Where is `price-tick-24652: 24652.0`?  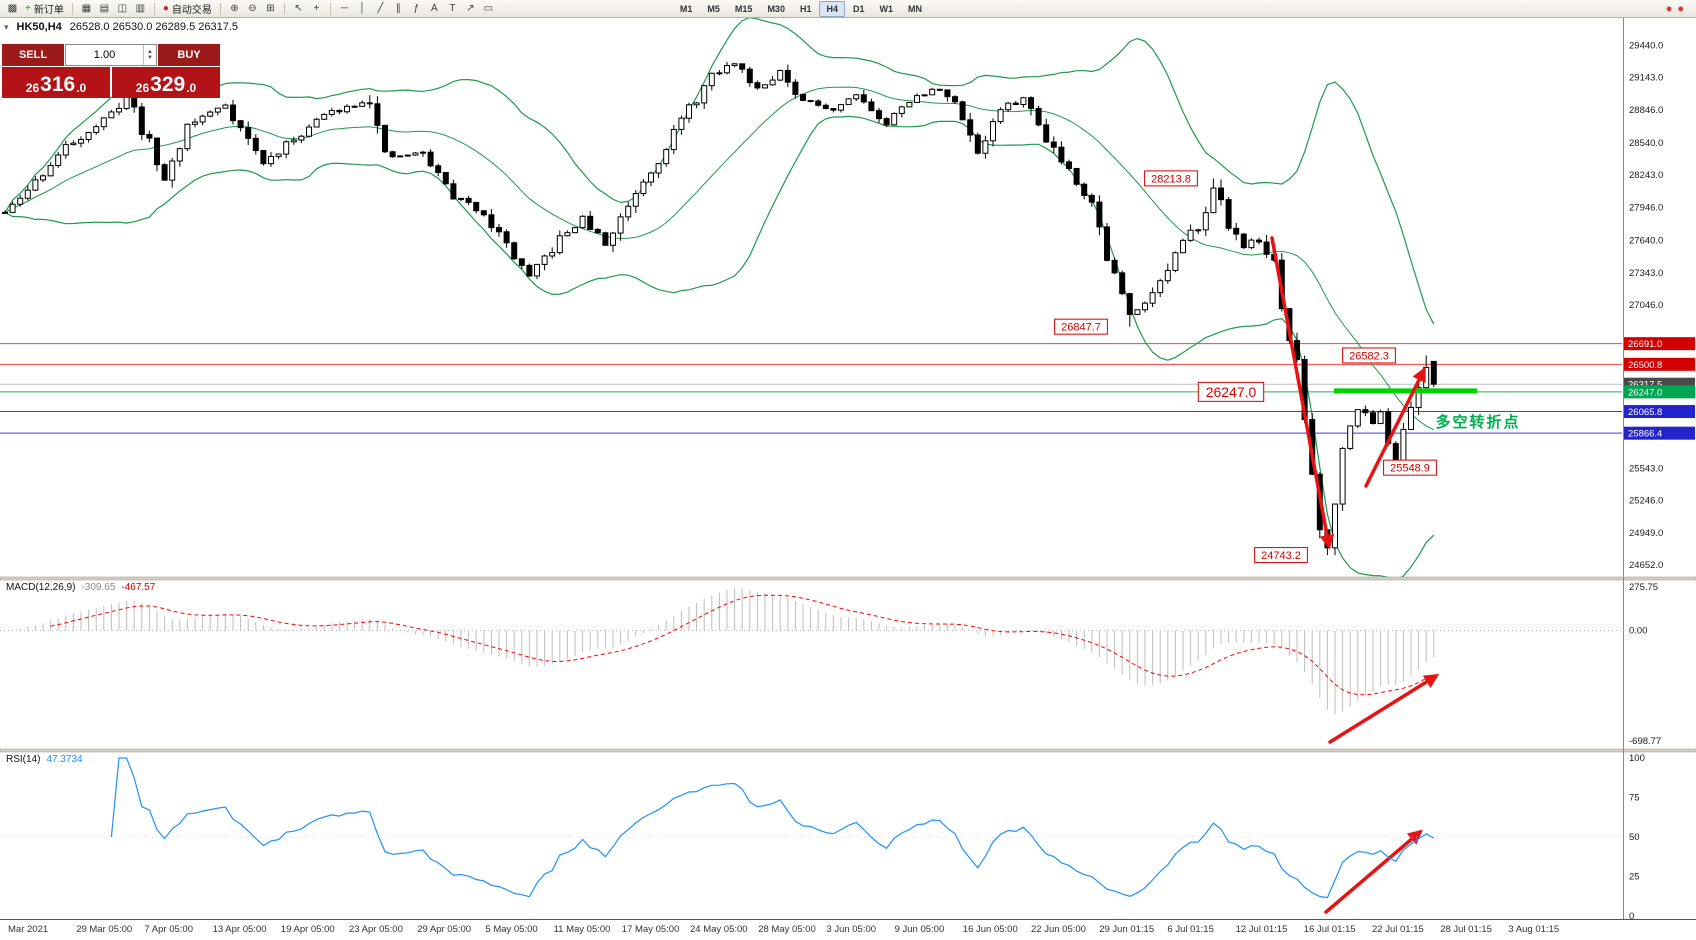
price-tick-24652: 24652.0 is located at coordinates (1646, 565).